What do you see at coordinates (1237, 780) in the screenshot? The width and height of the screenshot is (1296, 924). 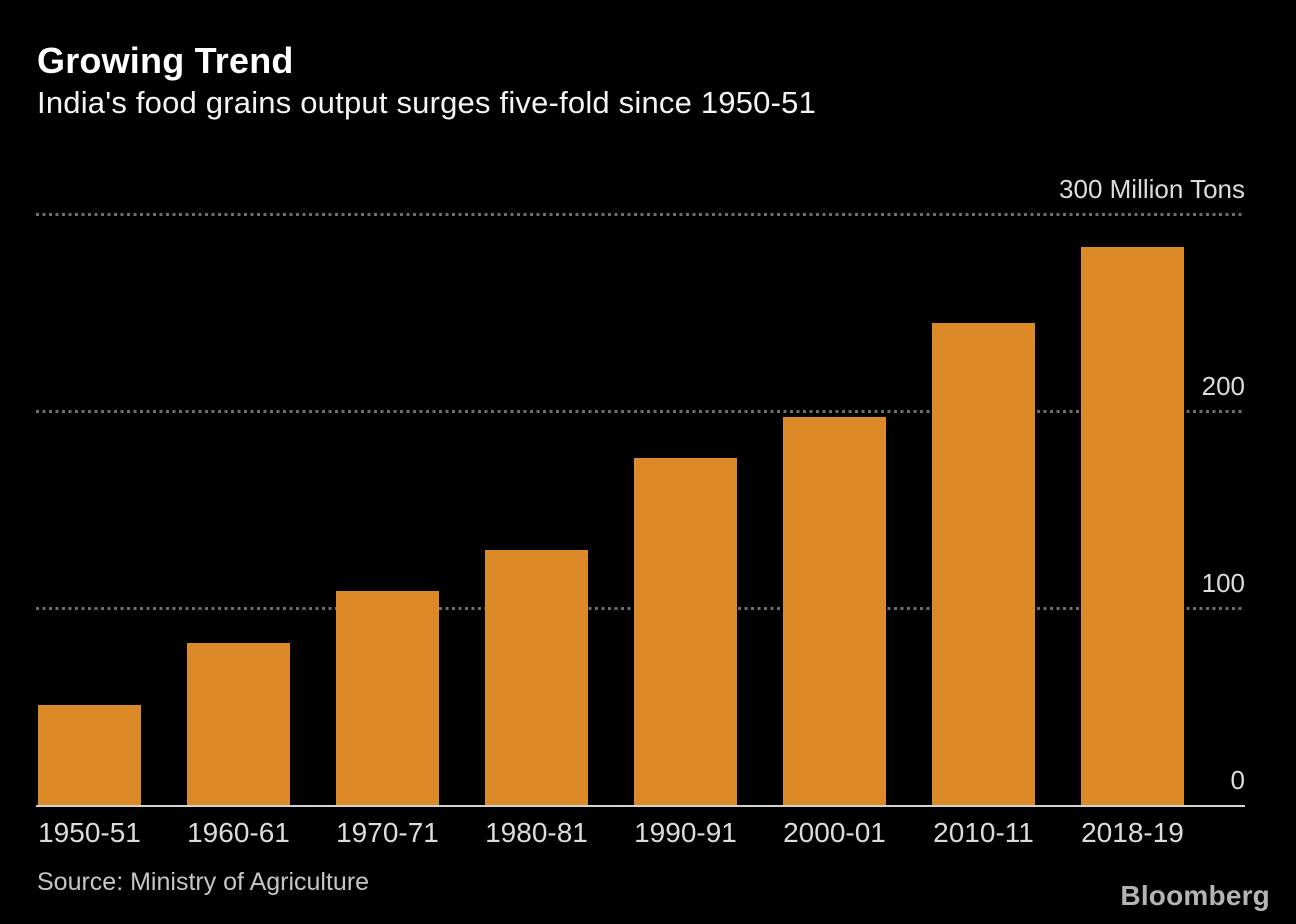 I see `y-tick-label-0: 0` at bounding box center [1237, 780].